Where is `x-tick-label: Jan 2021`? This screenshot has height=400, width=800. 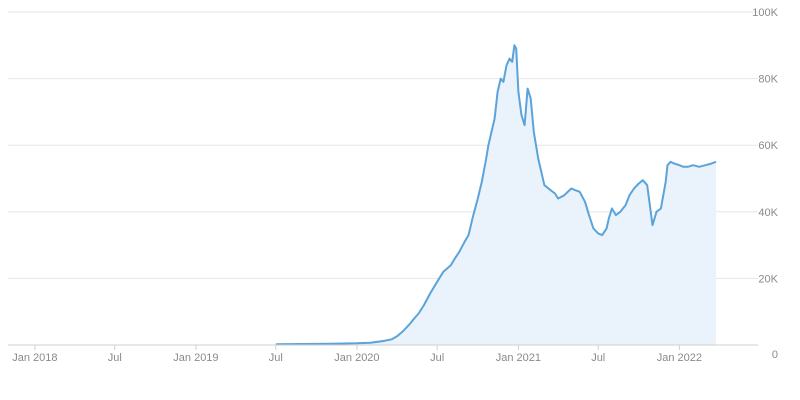 x-tick-label: Jan 2021 is located at coordinates (518, 358).